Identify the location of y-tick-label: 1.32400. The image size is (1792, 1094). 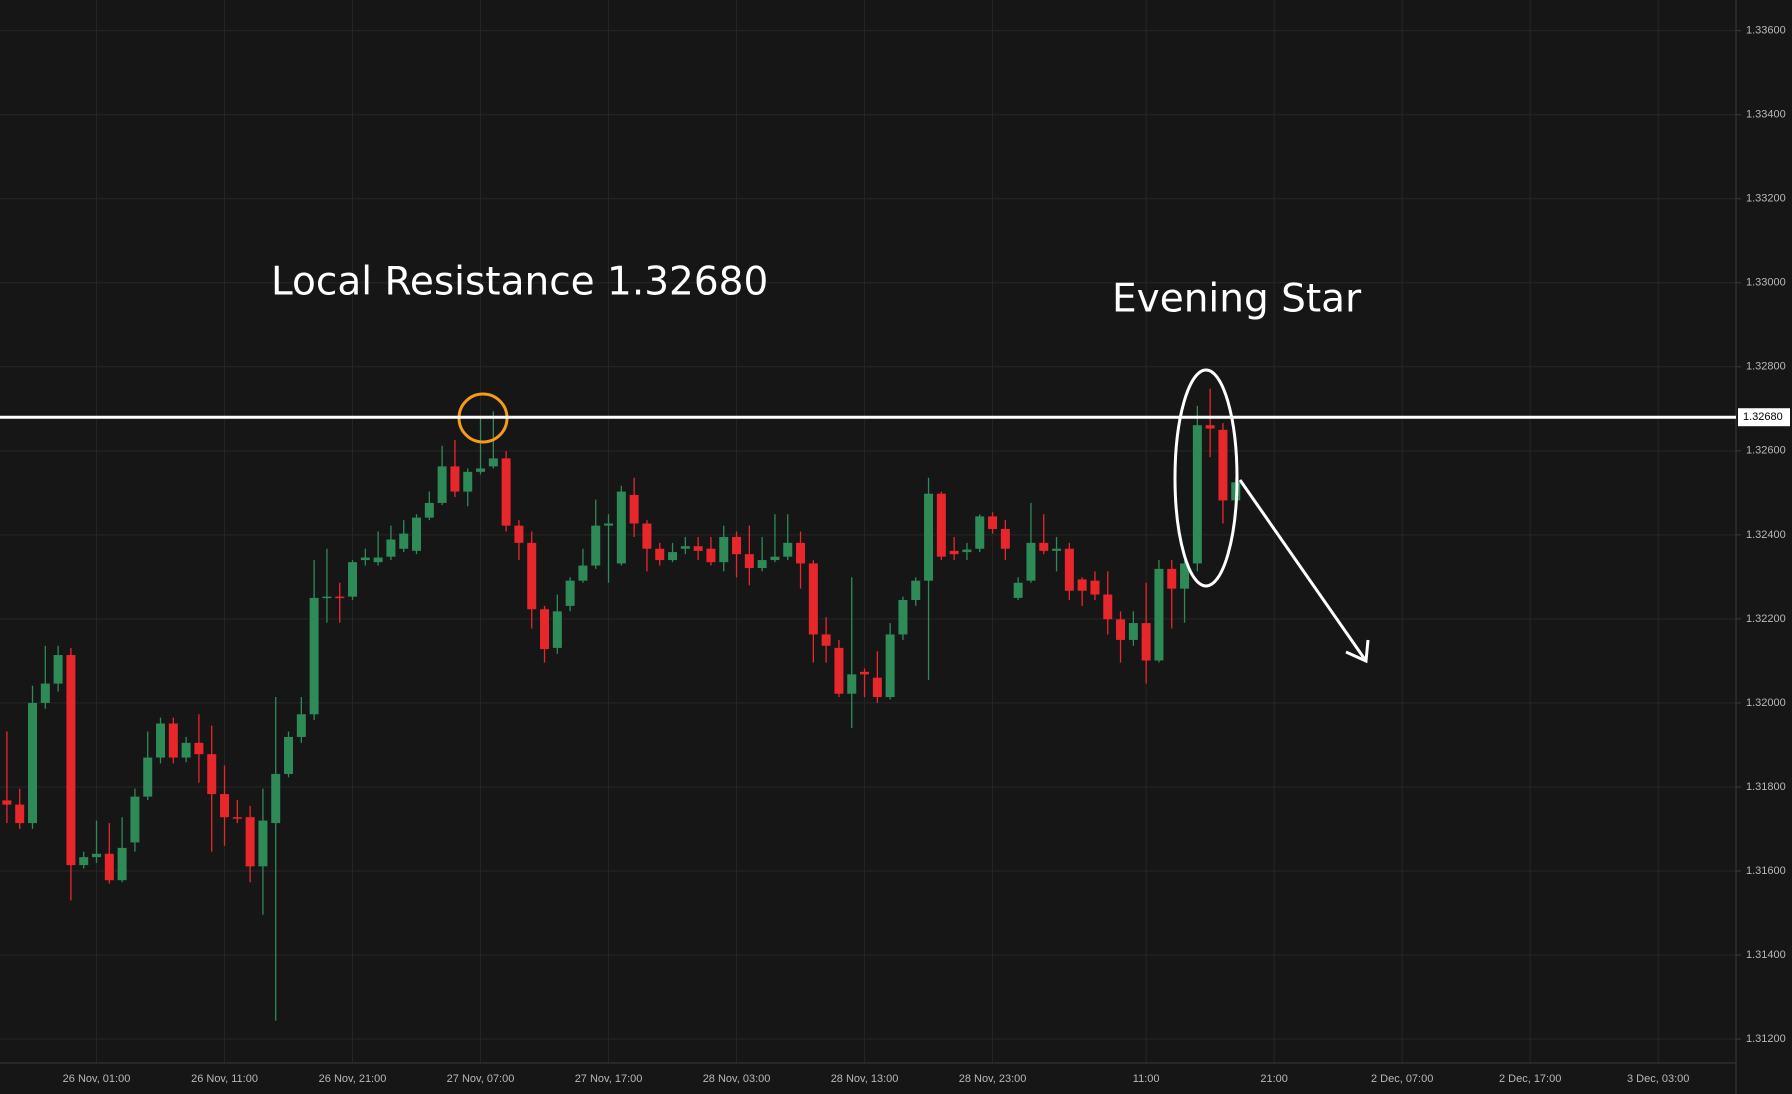
(1766, 535).